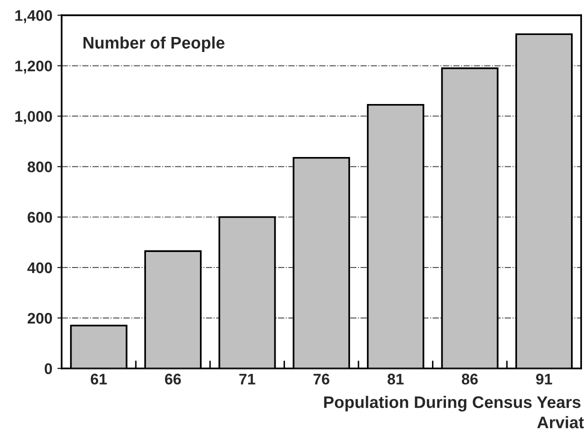 This screenshot has width=587, height=436. I want to click on y-tick-label: 0, so click(48, 368).